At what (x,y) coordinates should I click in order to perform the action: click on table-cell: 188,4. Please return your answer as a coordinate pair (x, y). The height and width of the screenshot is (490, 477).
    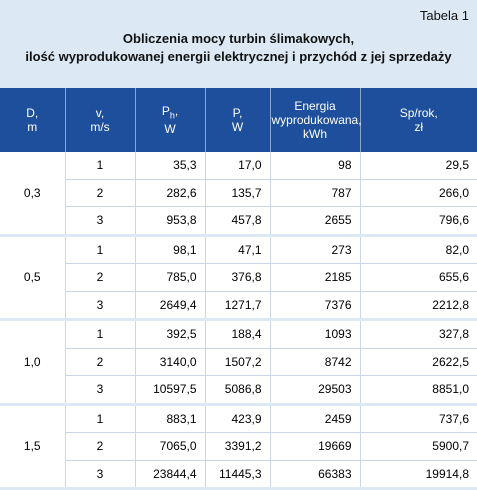
    Looking at the image, I should click on (238, 334).